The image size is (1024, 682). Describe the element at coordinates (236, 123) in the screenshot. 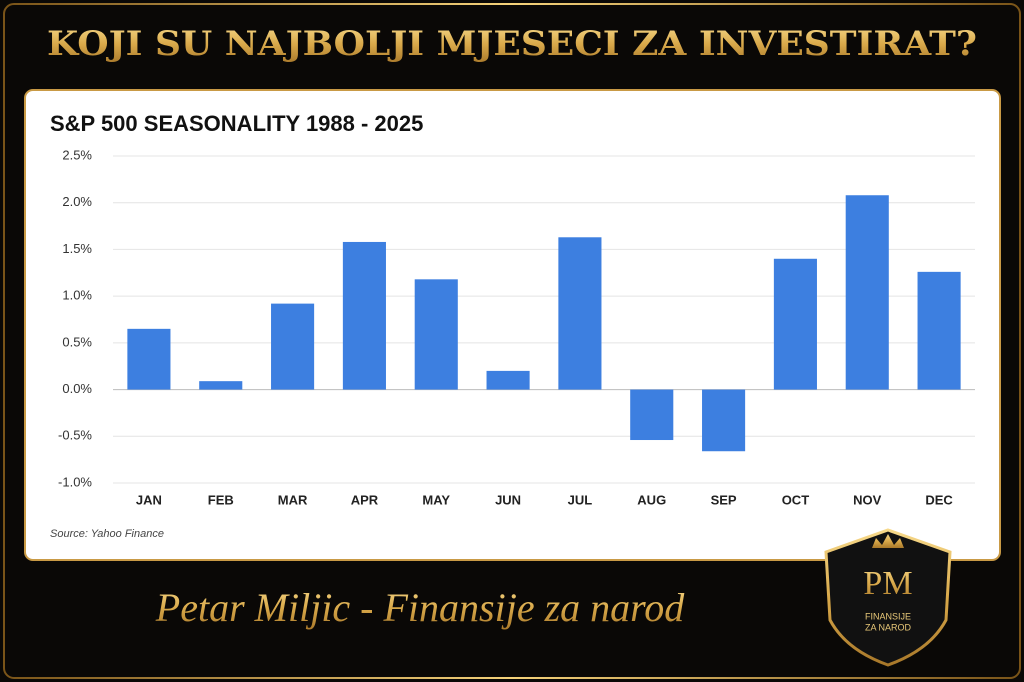

I see `chart-title: S&P 500 SEASONALITY 1988 - 2025` at that location.